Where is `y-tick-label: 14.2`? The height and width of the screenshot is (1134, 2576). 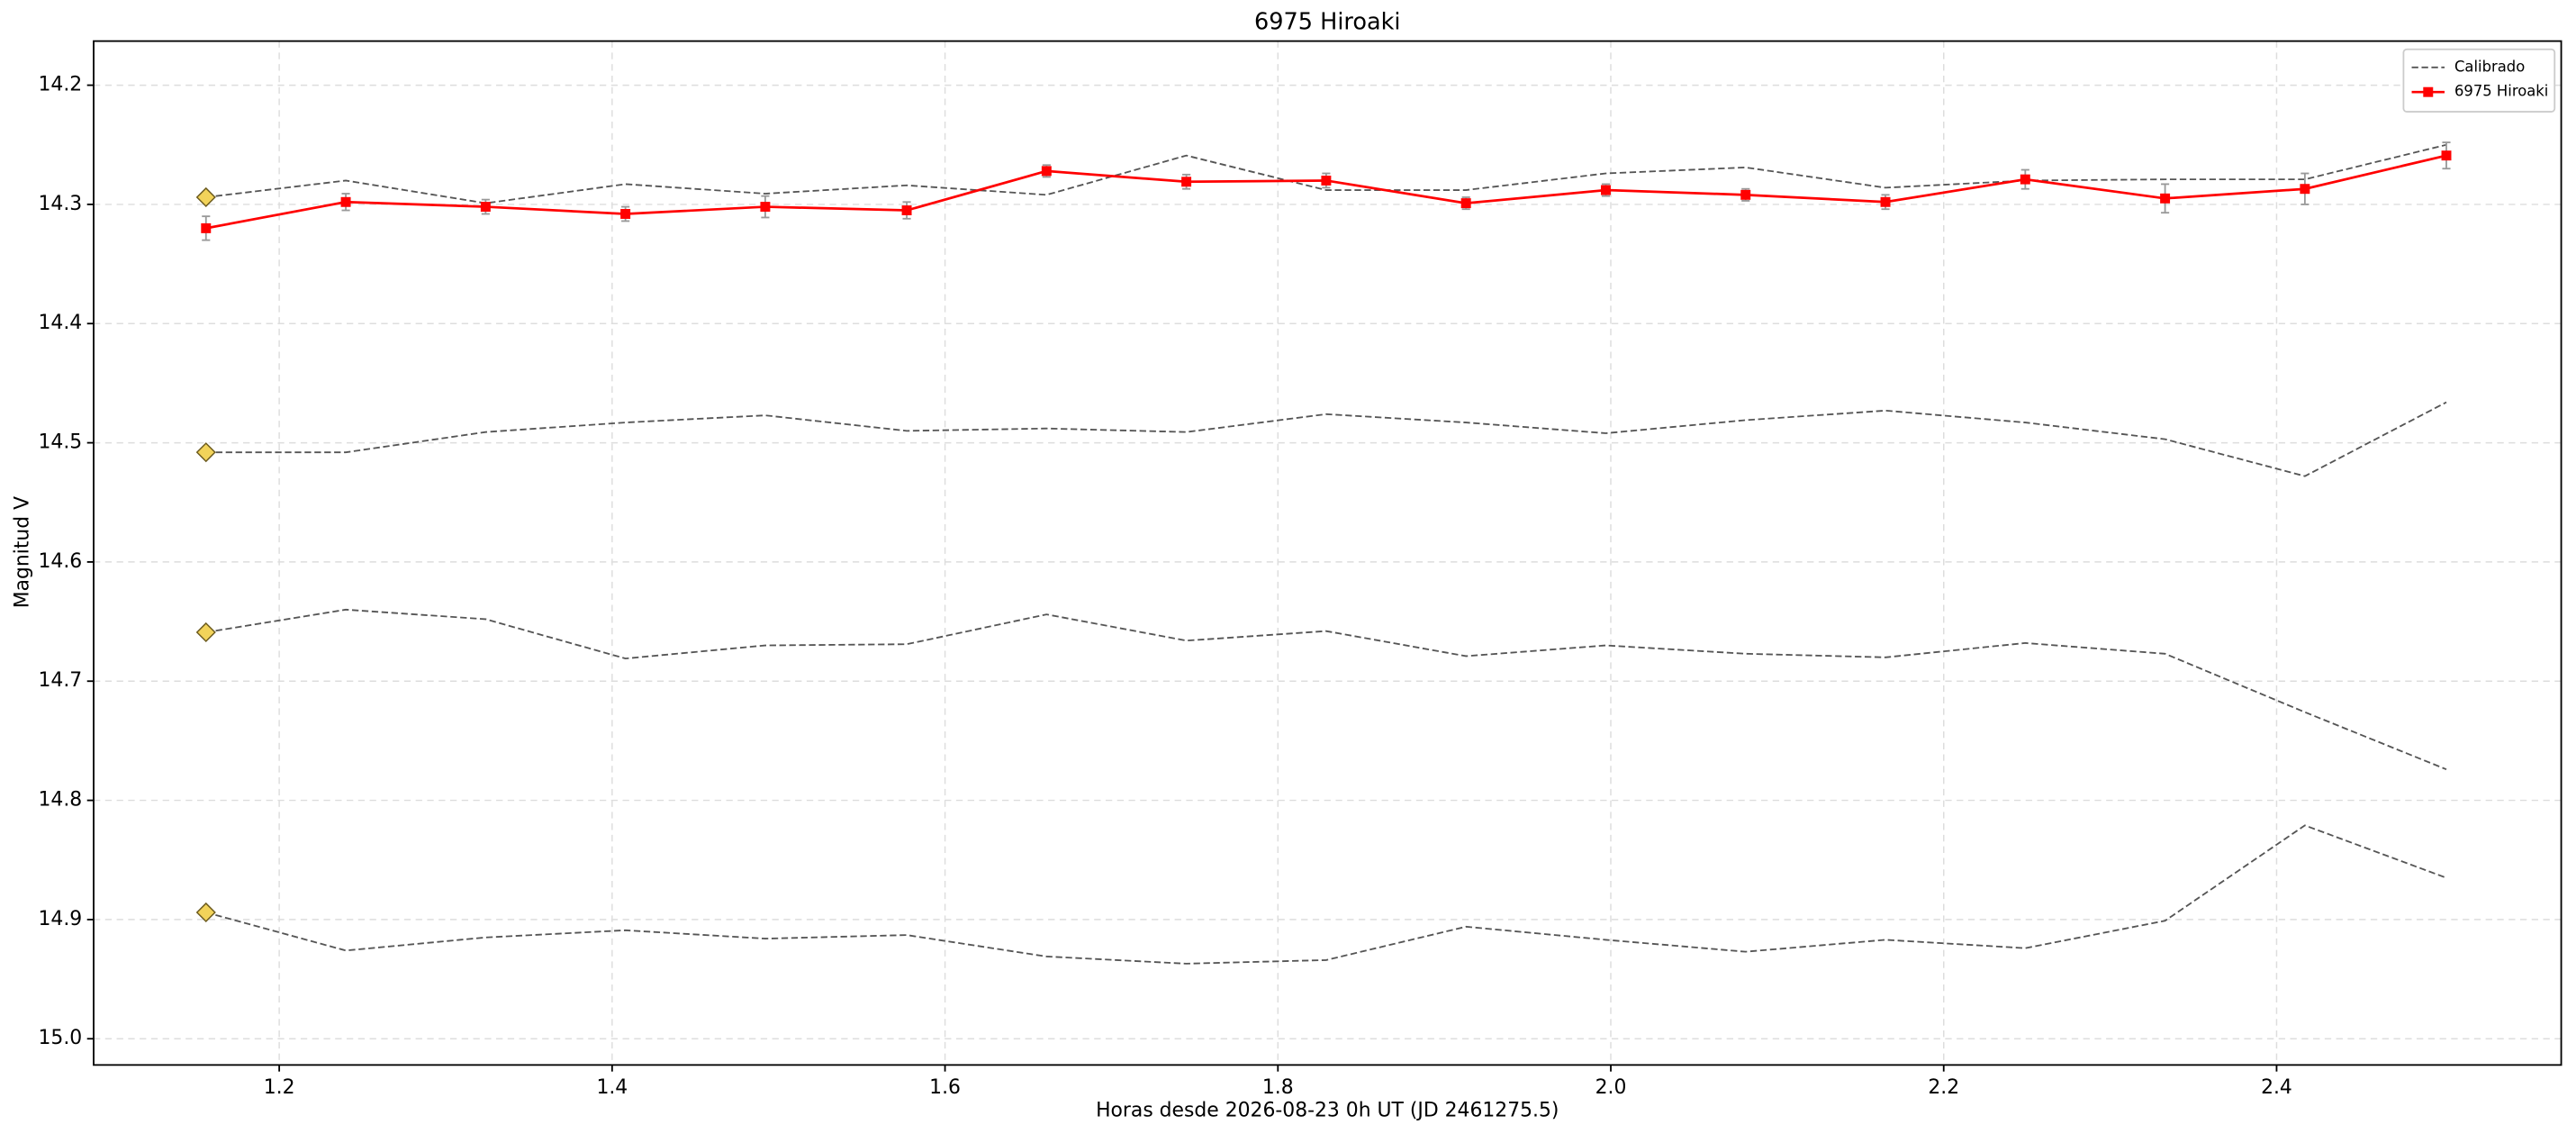
y-tick-label: 14.2 is located at coordinates (61, 85).